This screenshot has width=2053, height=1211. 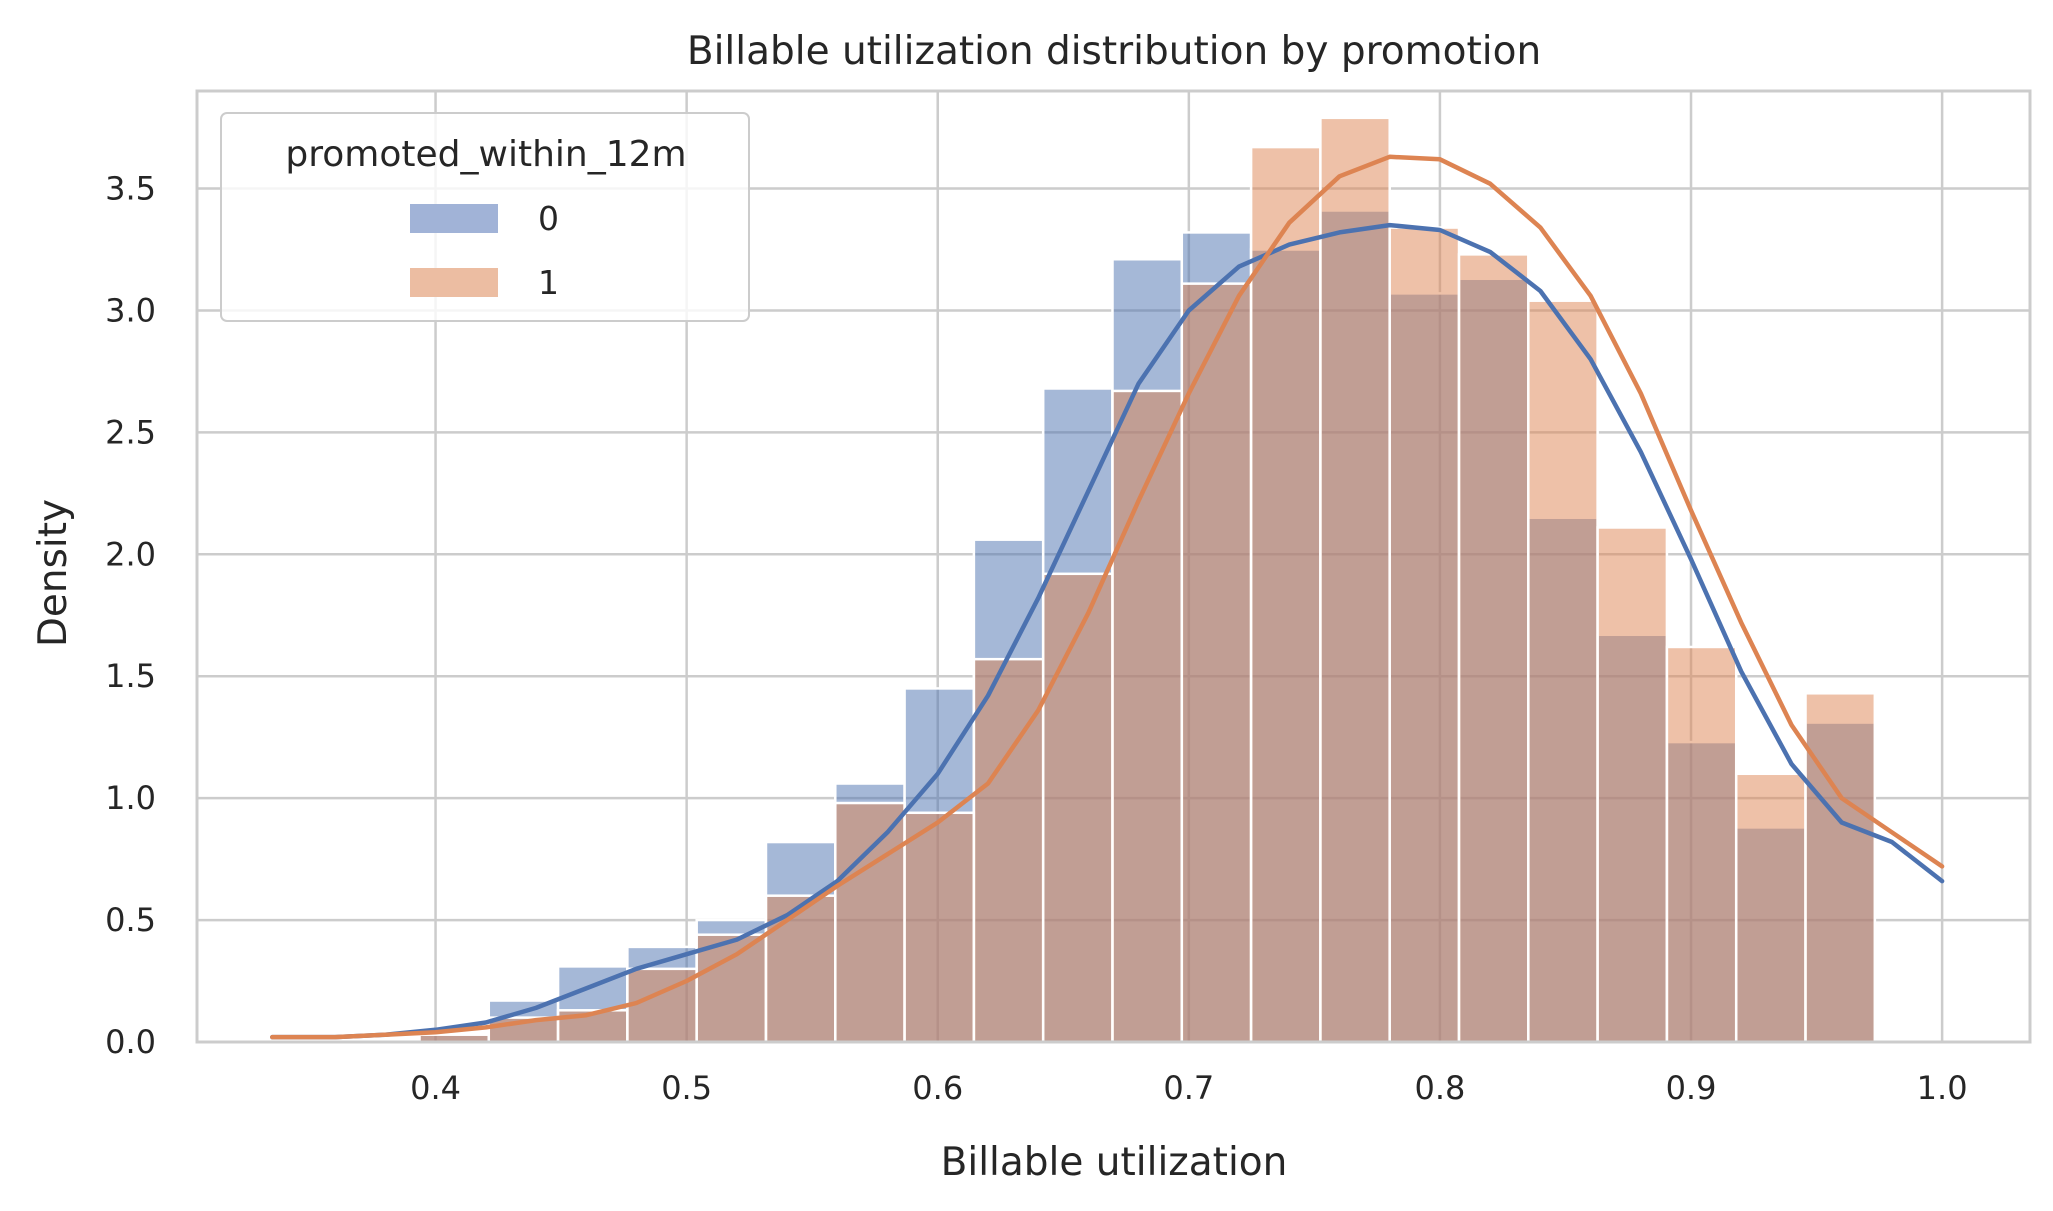 I want to click on legend-label-1: 1, so click(x=548, y=282).